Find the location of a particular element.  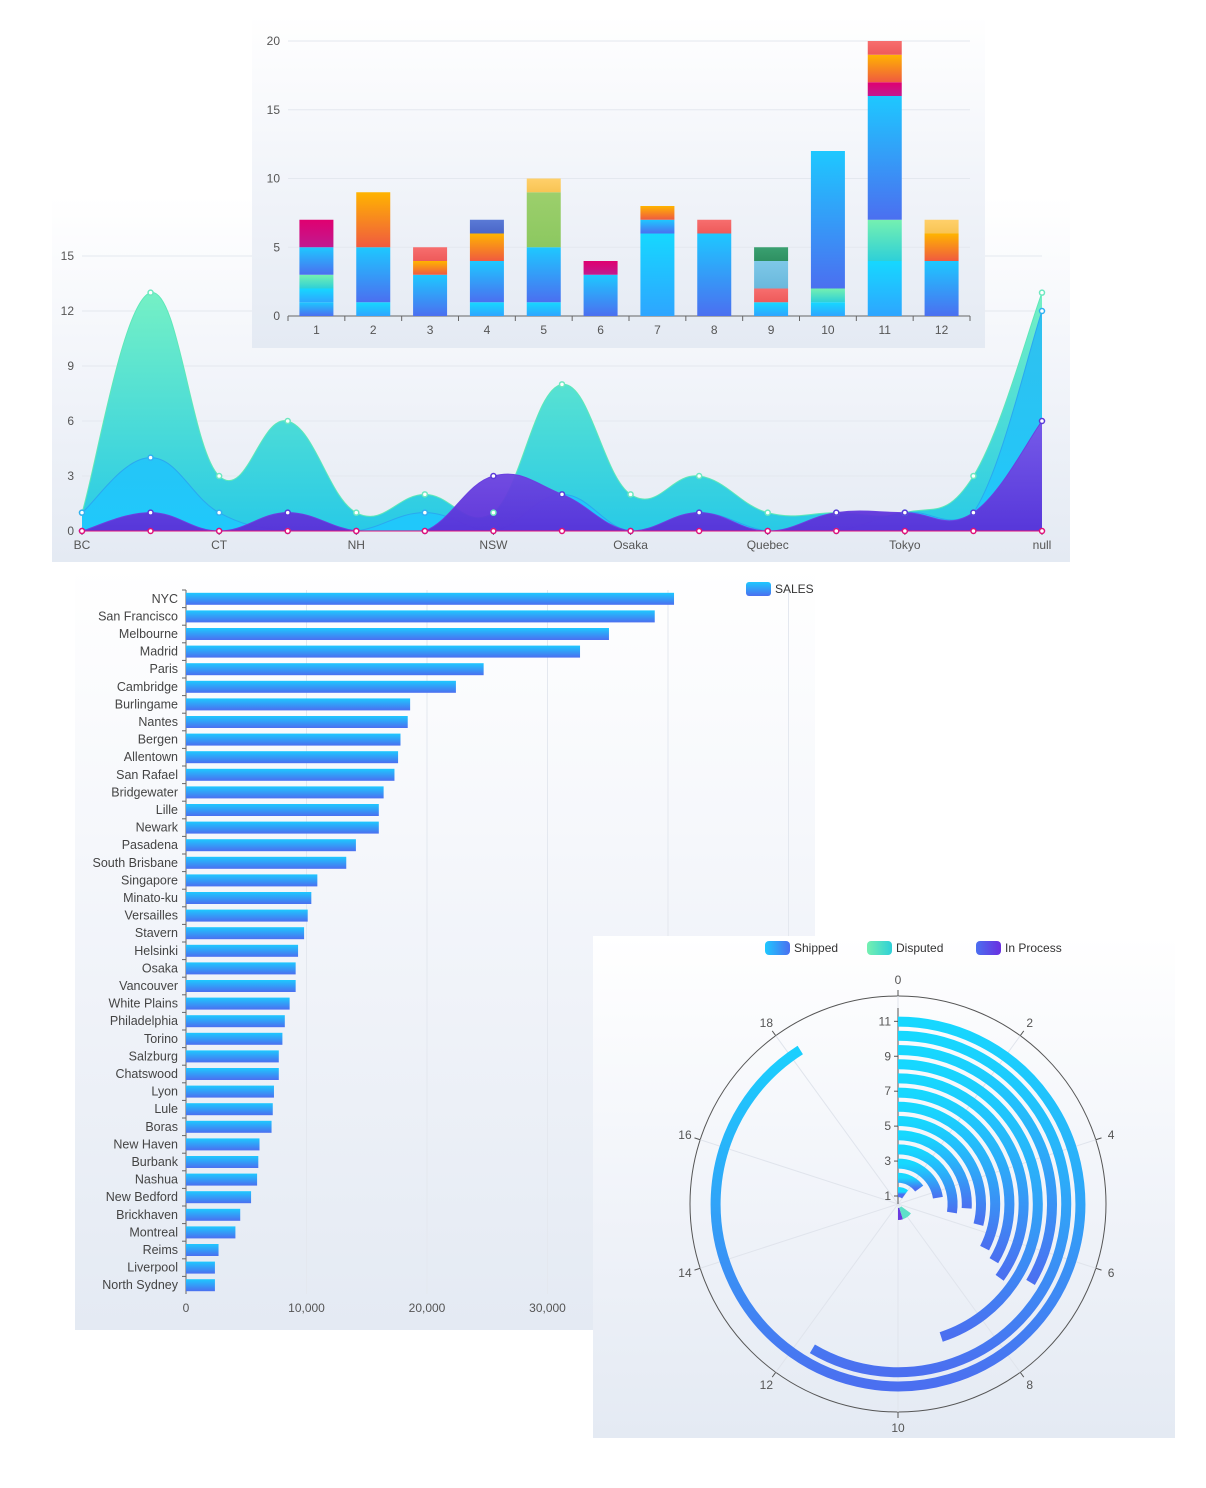

y-tick-label: New Haven is located at coordinates (145, 1144).